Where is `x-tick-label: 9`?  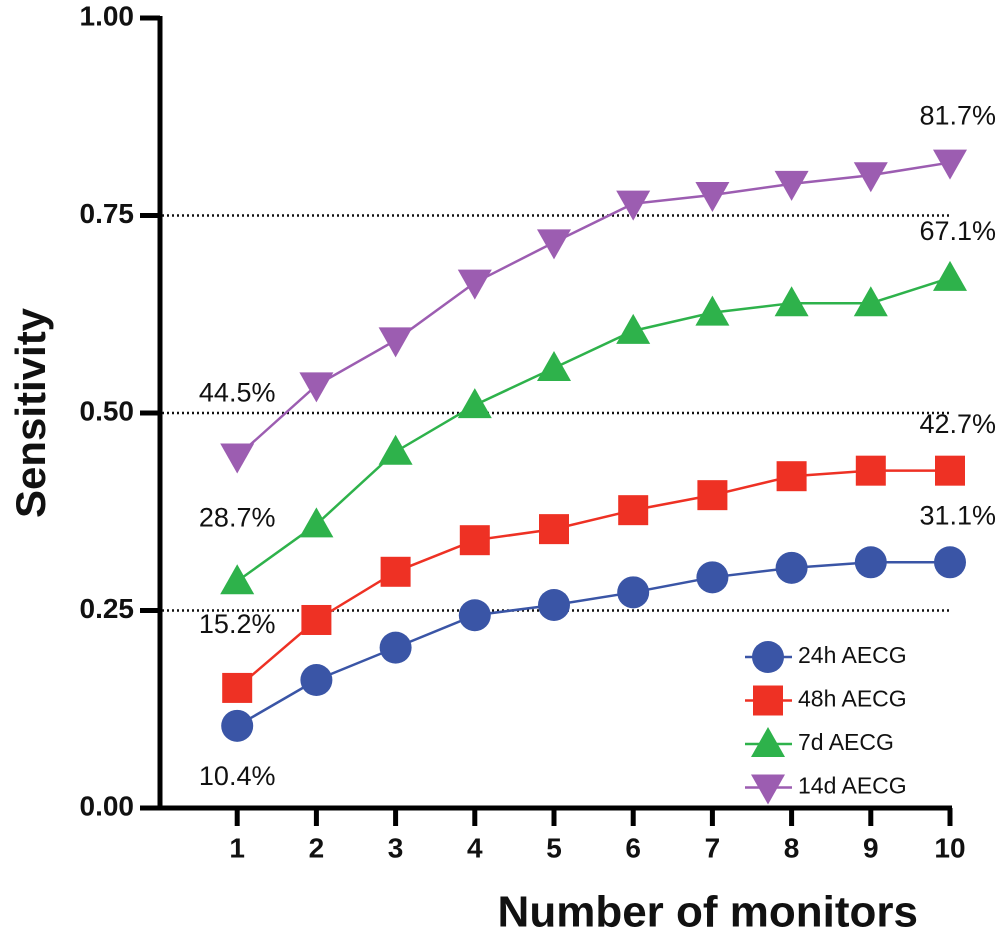
x-tick-label: 9 is located at coordinates (871, 847).